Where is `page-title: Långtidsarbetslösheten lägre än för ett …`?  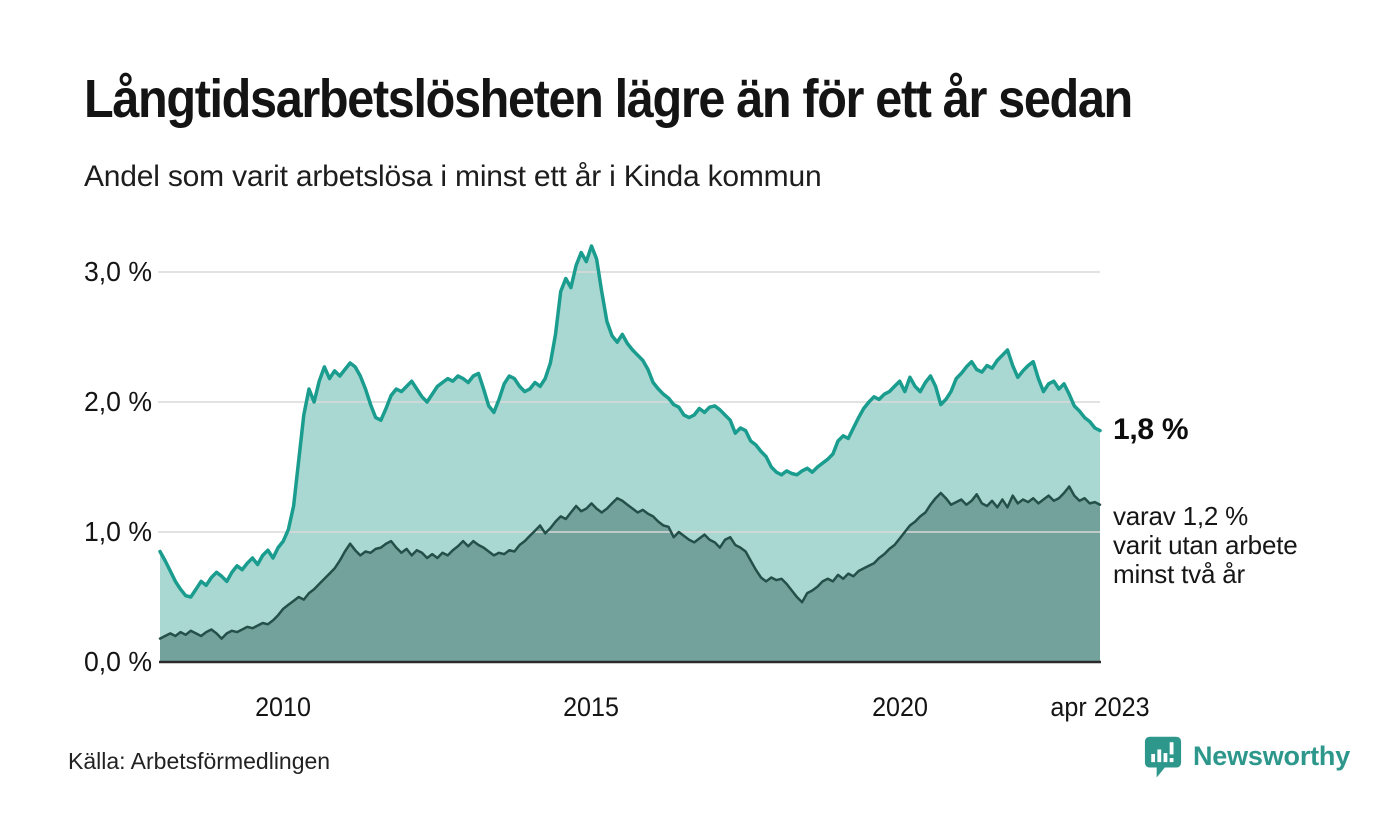 page-title: Långtidsarbetslösheten lägre än för ett … is located at coordinates (608, 99).